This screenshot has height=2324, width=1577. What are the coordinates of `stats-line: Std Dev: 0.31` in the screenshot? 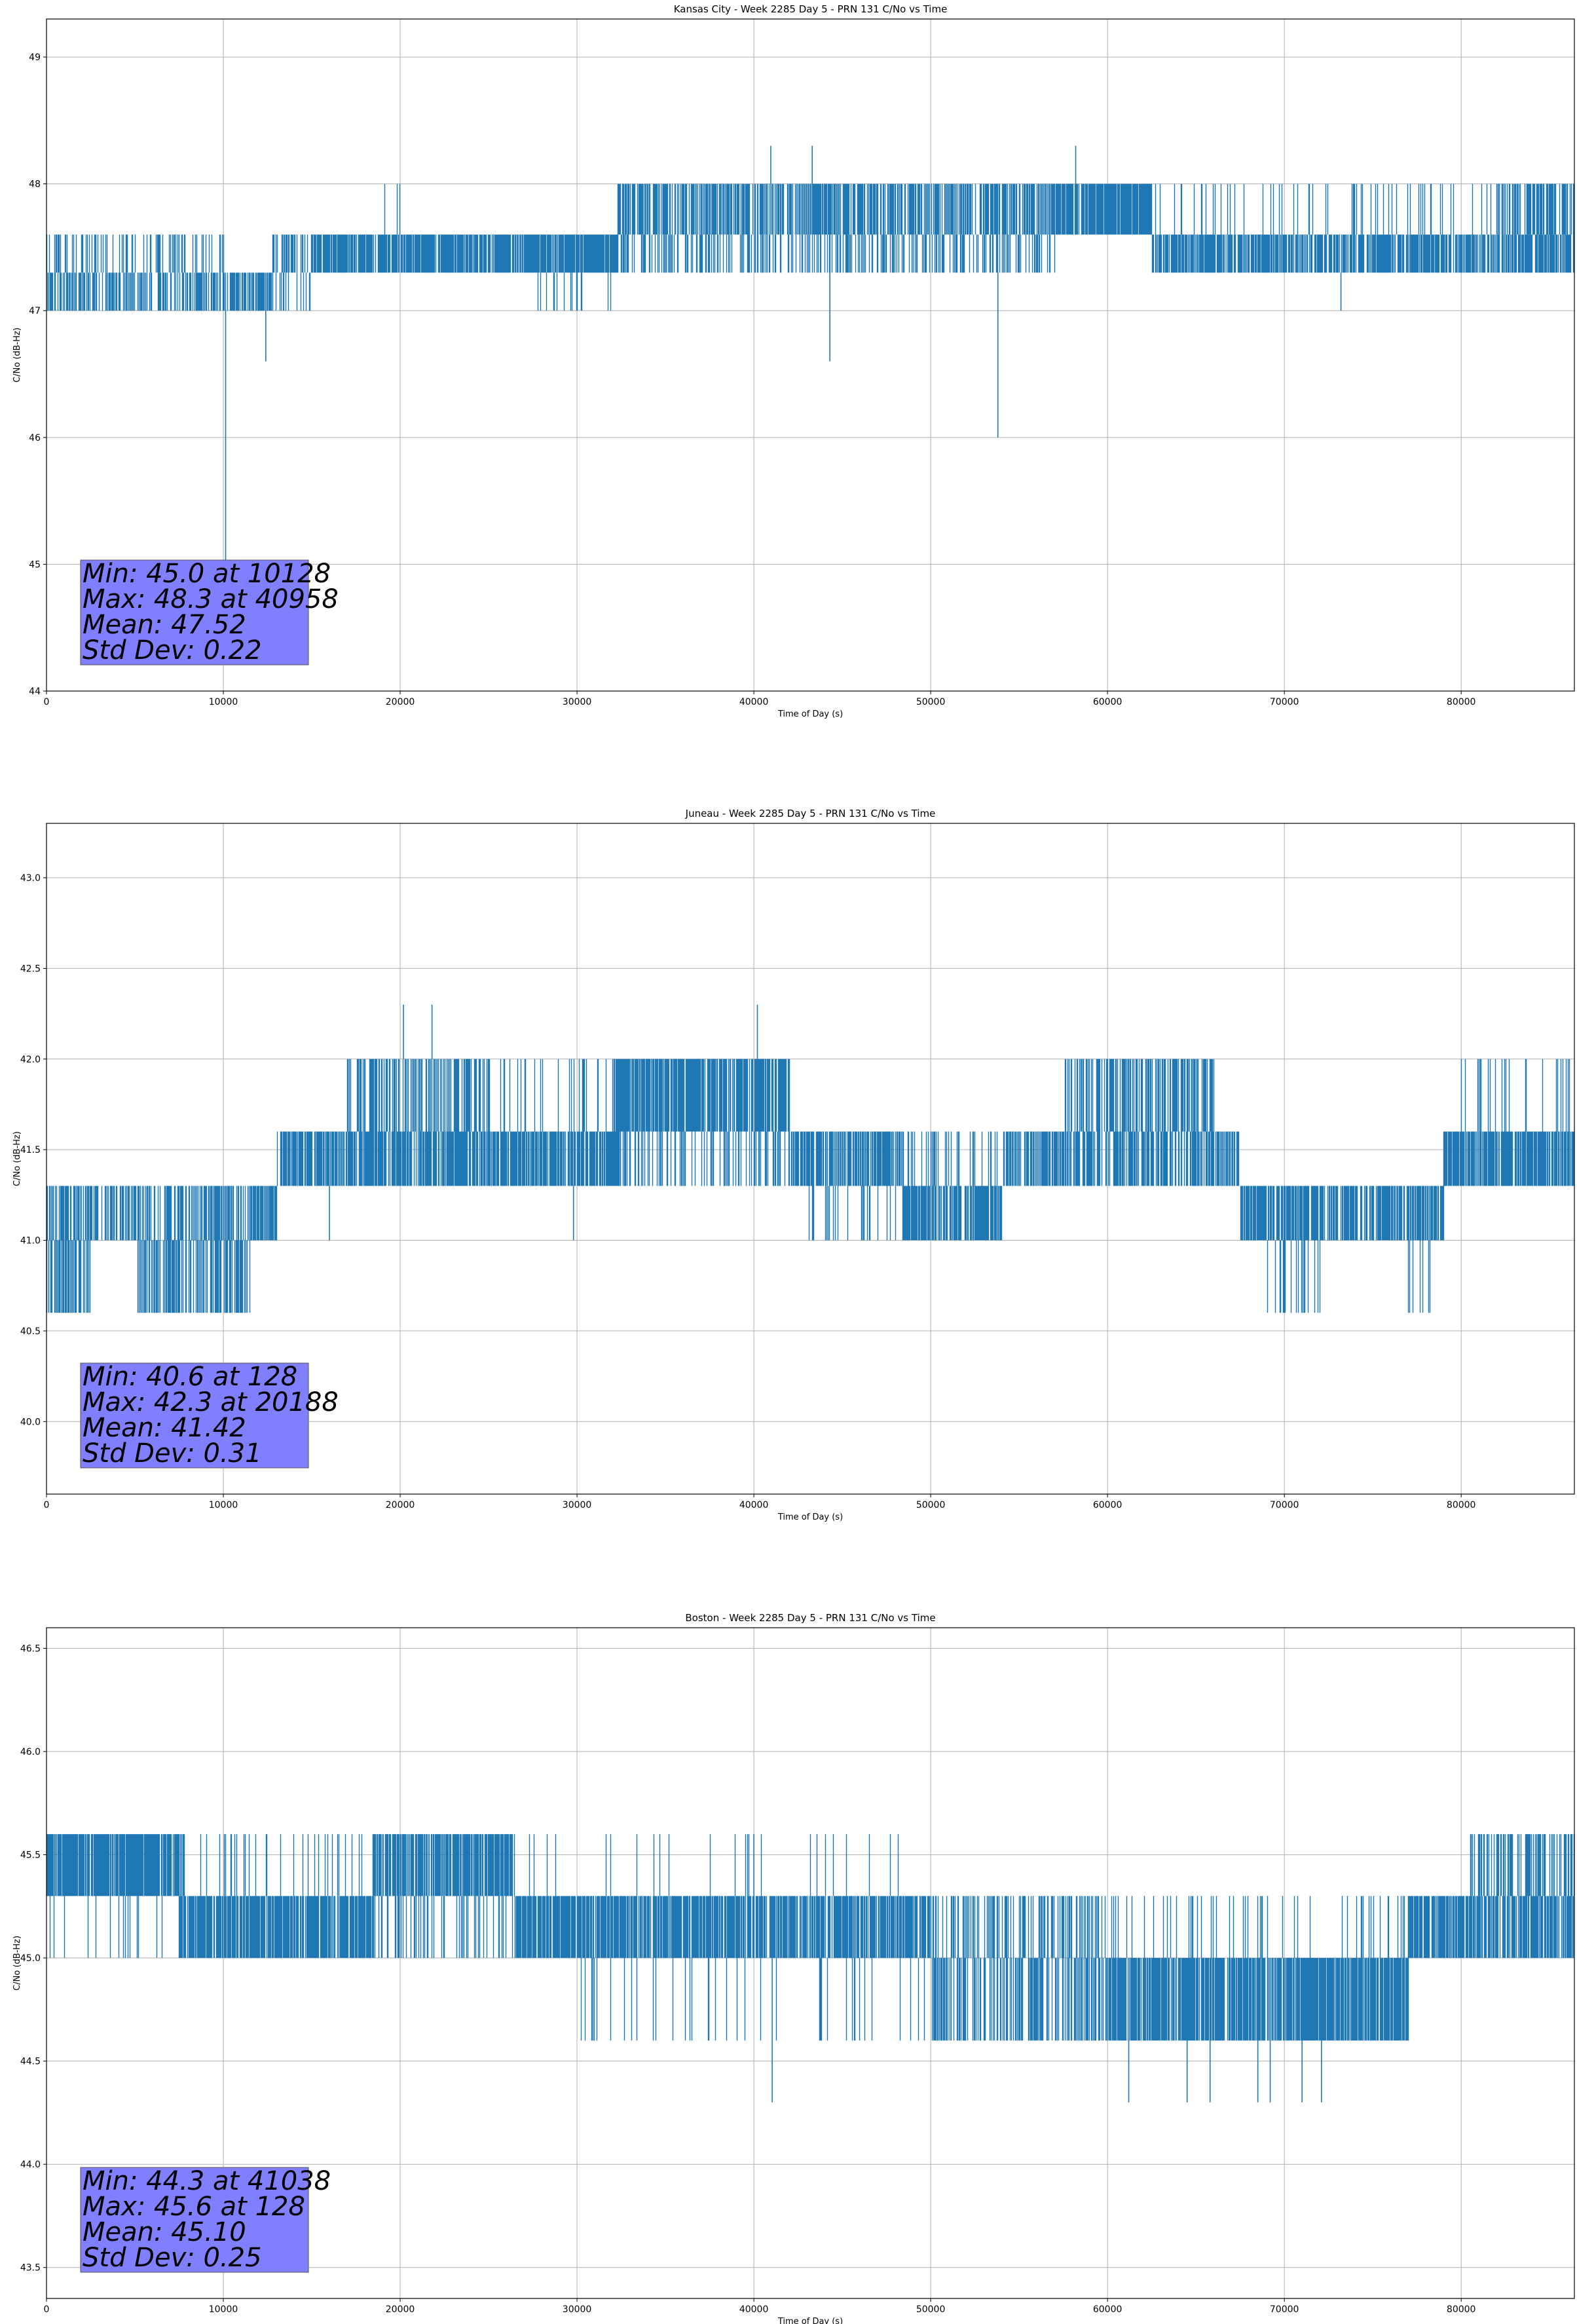 It's located at (172, 1453).